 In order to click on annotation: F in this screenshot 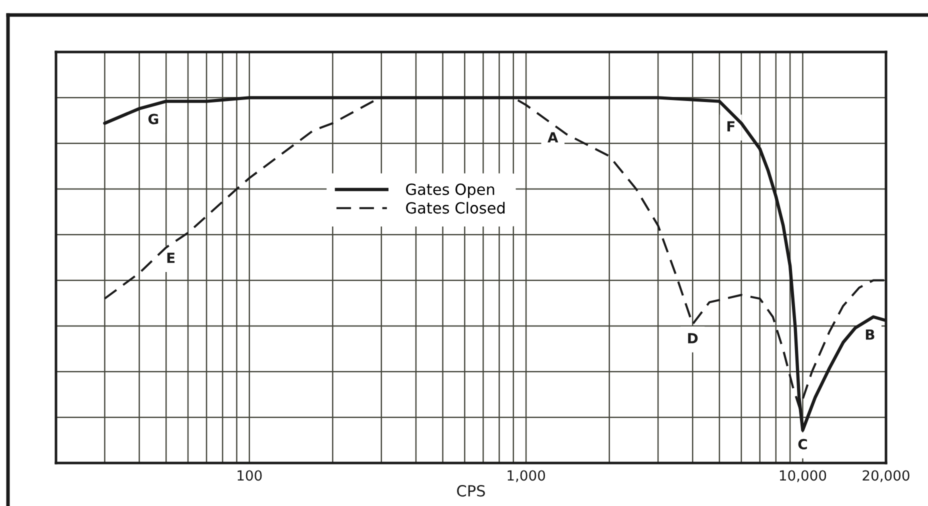, I will do `click(730, 126)`.